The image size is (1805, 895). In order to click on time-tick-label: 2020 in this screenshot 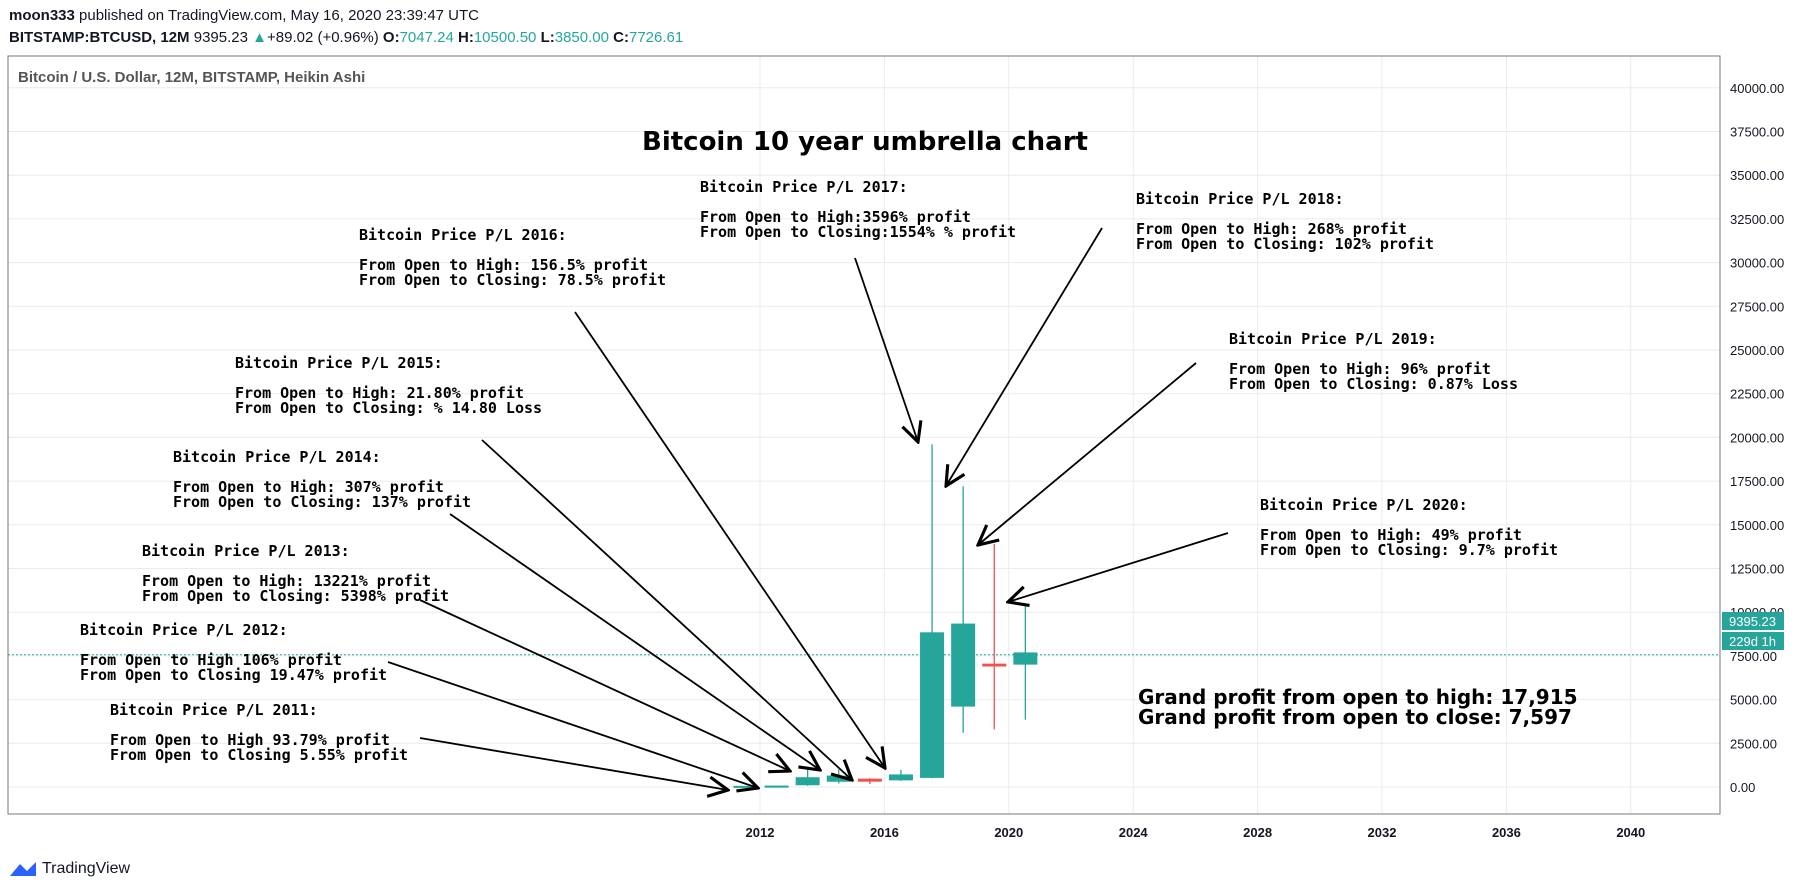, I will do `click(1008, 832)`.